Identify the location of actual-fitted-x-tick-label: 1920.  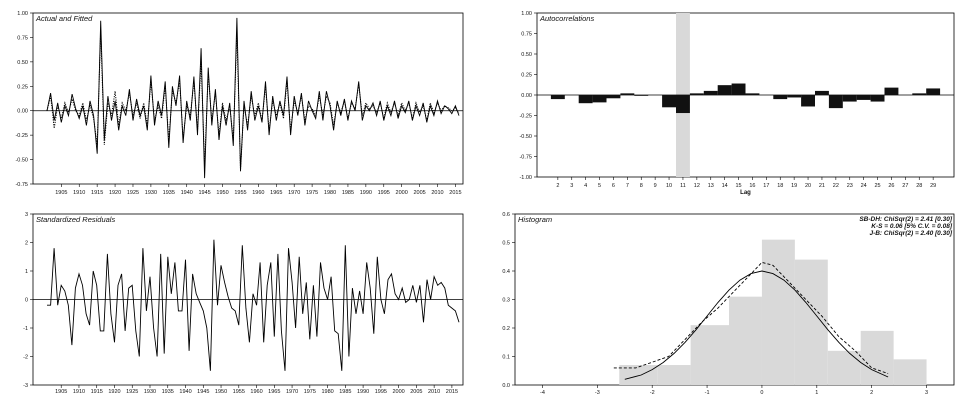
(115, 193).